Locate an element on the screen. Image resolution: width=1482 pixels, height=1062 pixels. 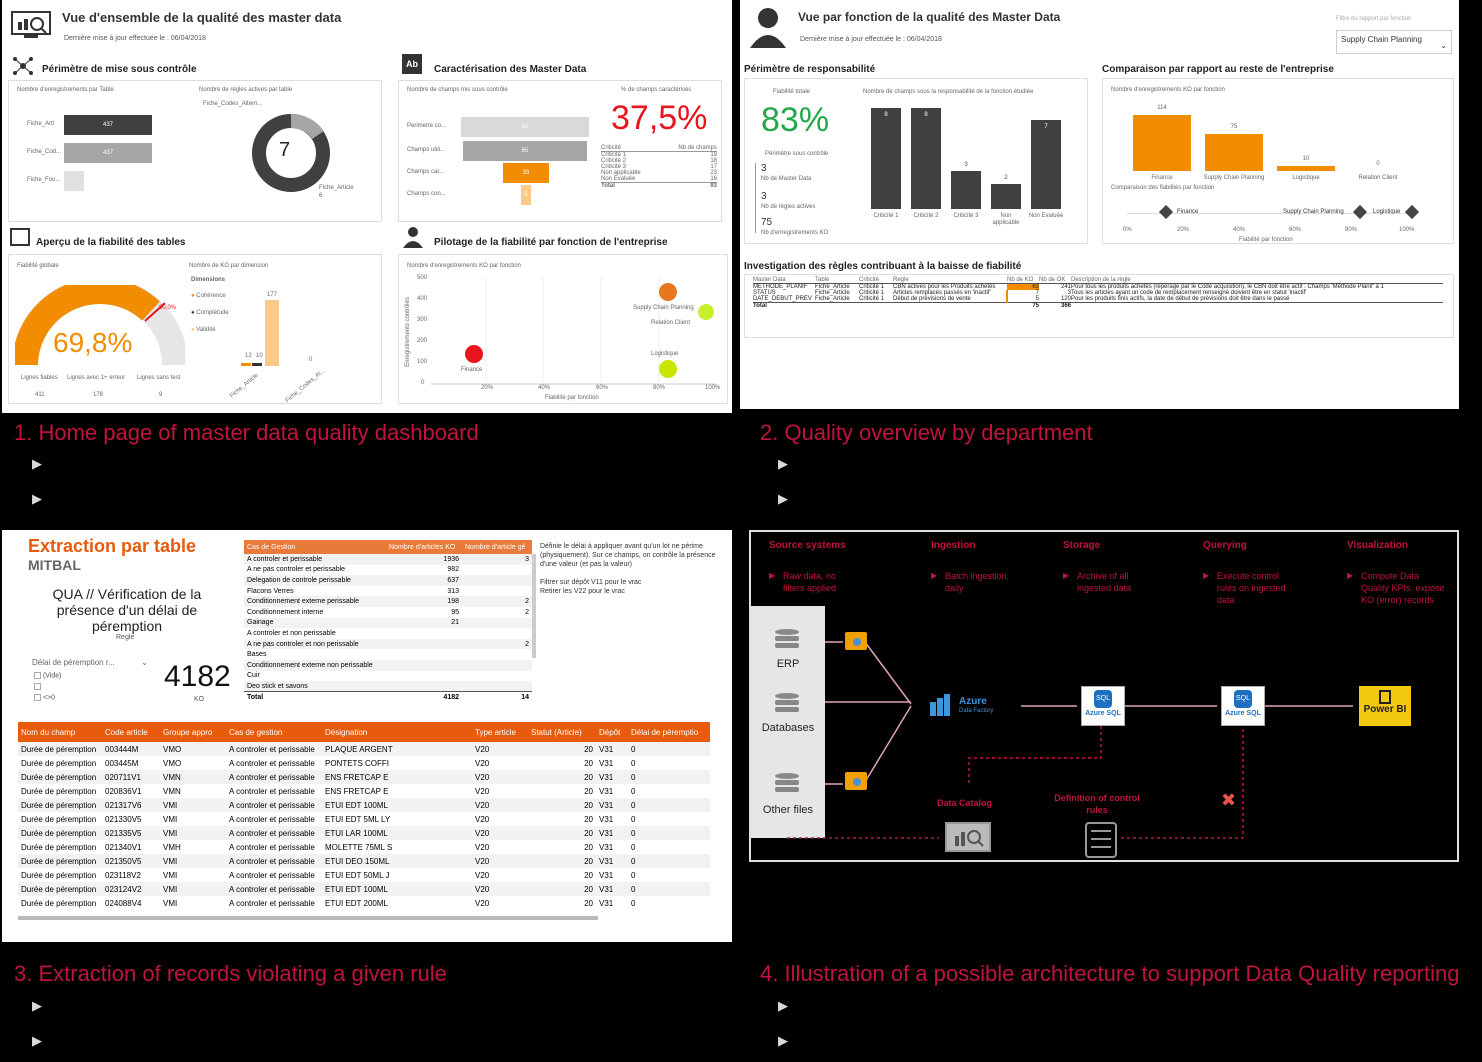
database-icon is located at coordinates (787, 640).